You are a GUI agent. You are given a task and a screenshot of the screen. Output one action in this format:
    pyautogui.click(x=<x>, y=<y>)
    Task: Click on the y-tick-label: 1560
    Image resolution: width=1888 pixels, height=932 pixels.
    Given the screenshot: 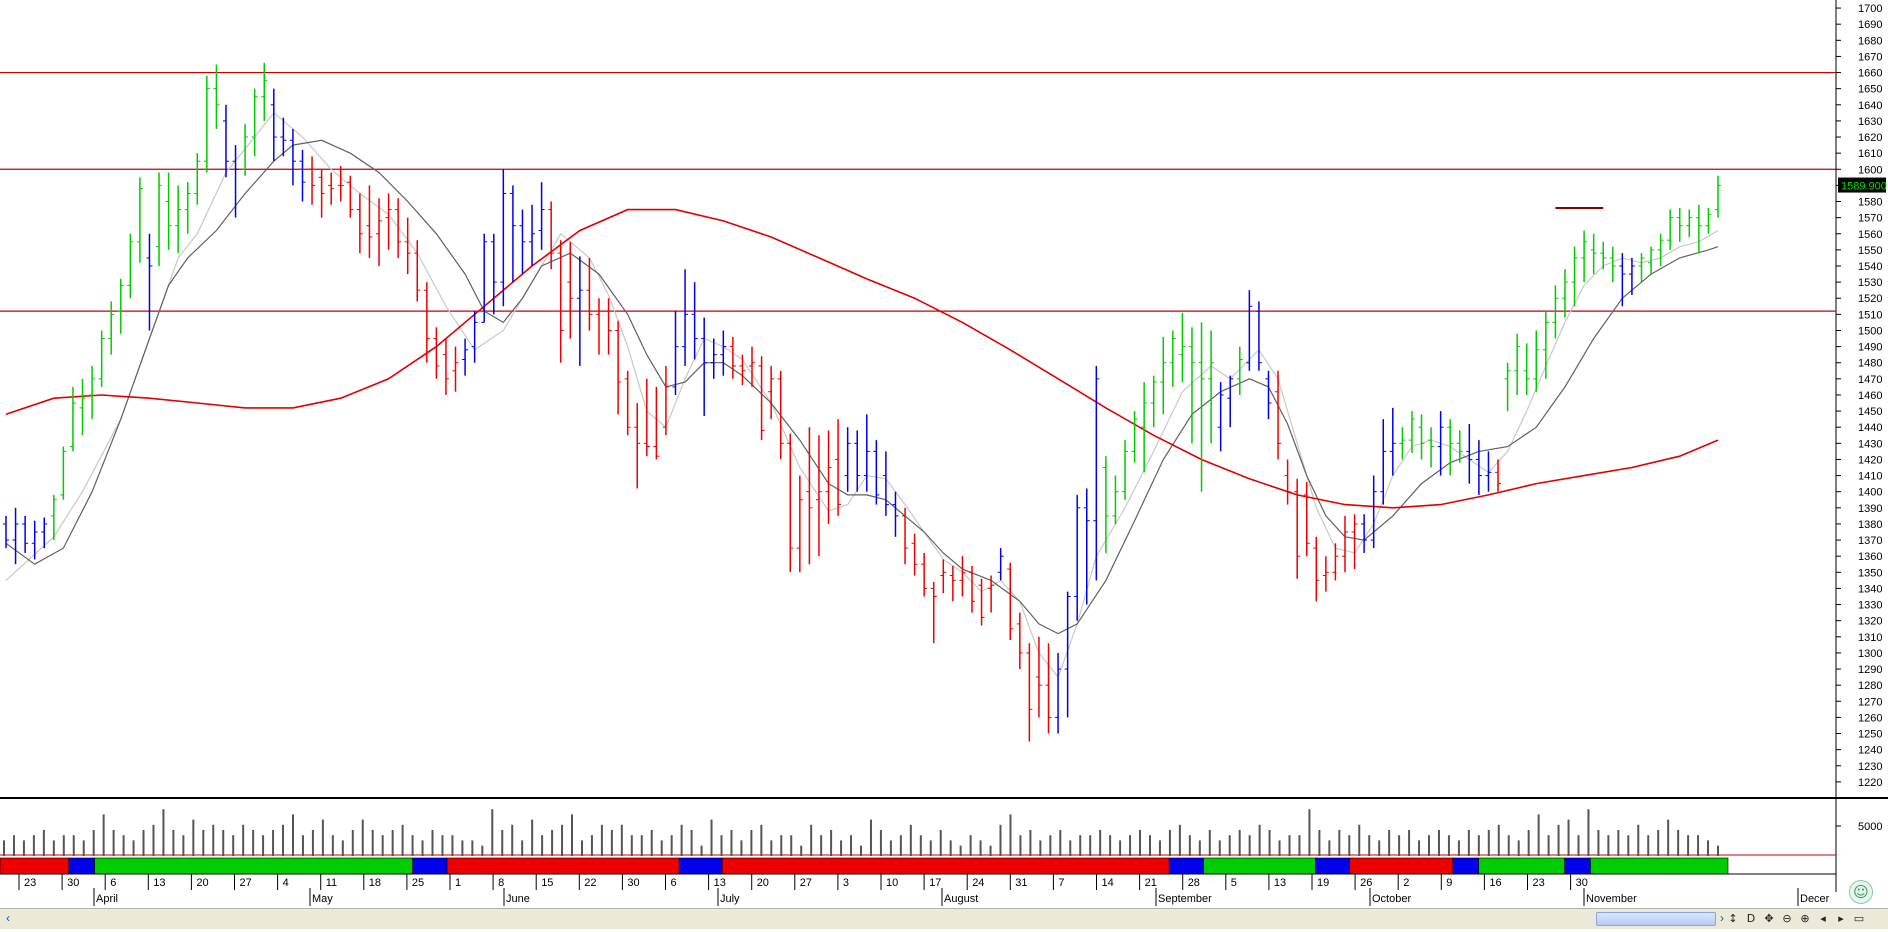 What is the action you would take?
    pyautogui.click(x=1870, y=235)
    